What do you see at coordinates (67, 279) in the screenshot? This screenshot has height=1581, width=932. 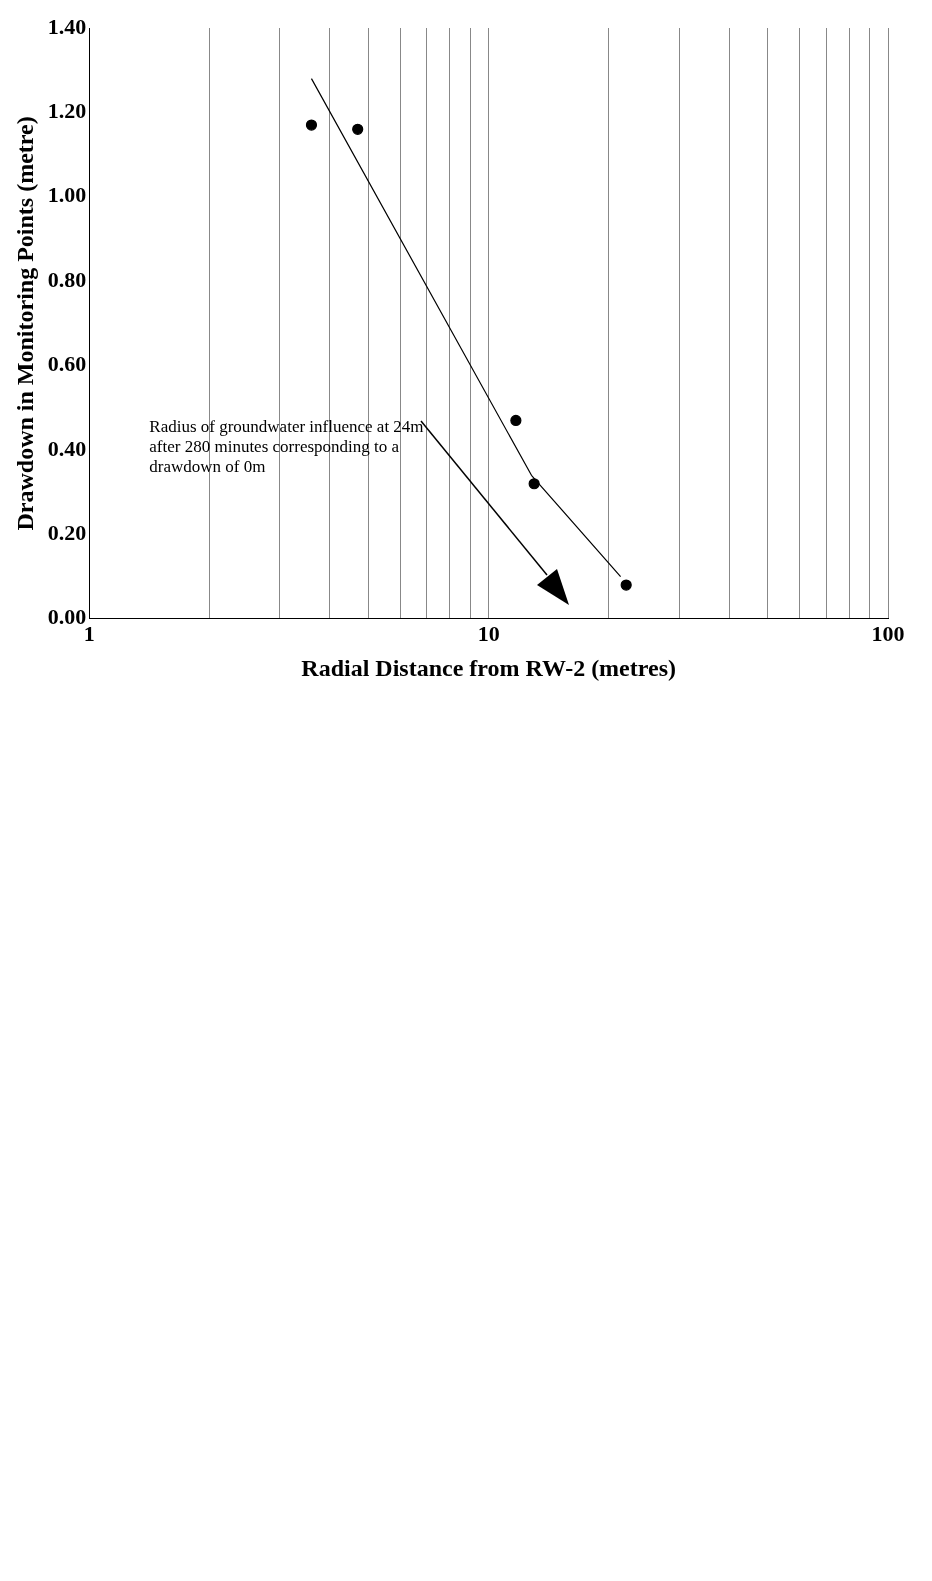 I see `y-tick-label: 0.80` at bounding box center [67, 279].